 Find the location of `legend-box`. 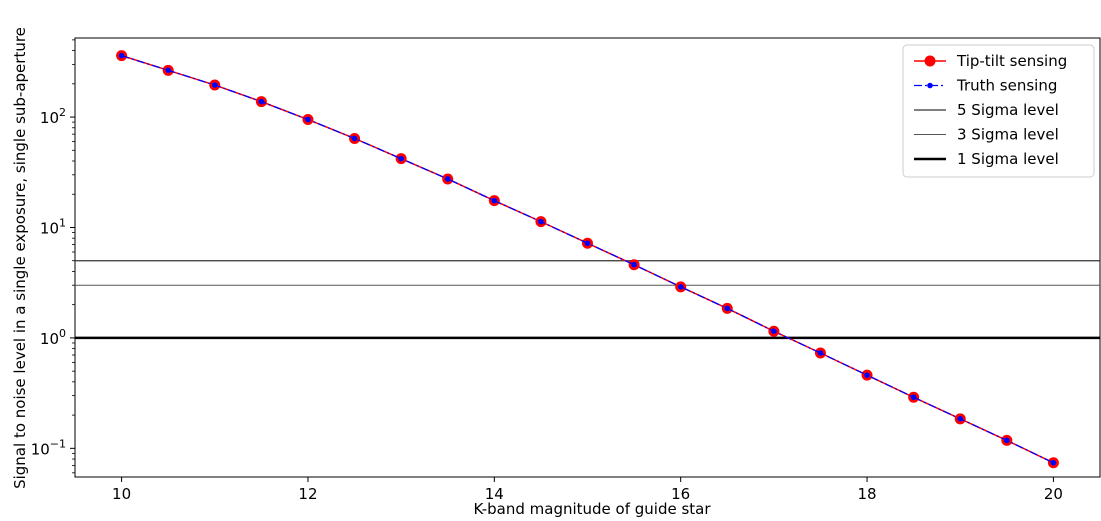

legend-box is located at coordinates (998, 111).